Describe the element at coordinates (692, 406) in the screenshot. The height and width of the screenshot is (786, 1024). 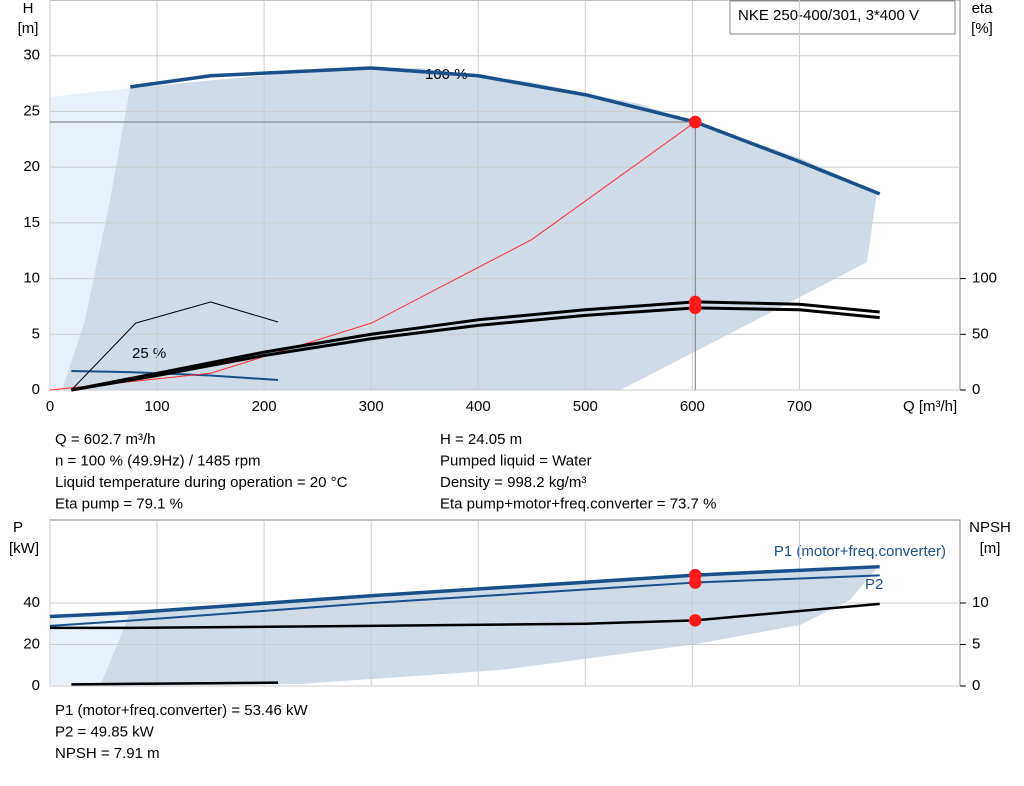
I see `x-tick-label: 600` at that location.